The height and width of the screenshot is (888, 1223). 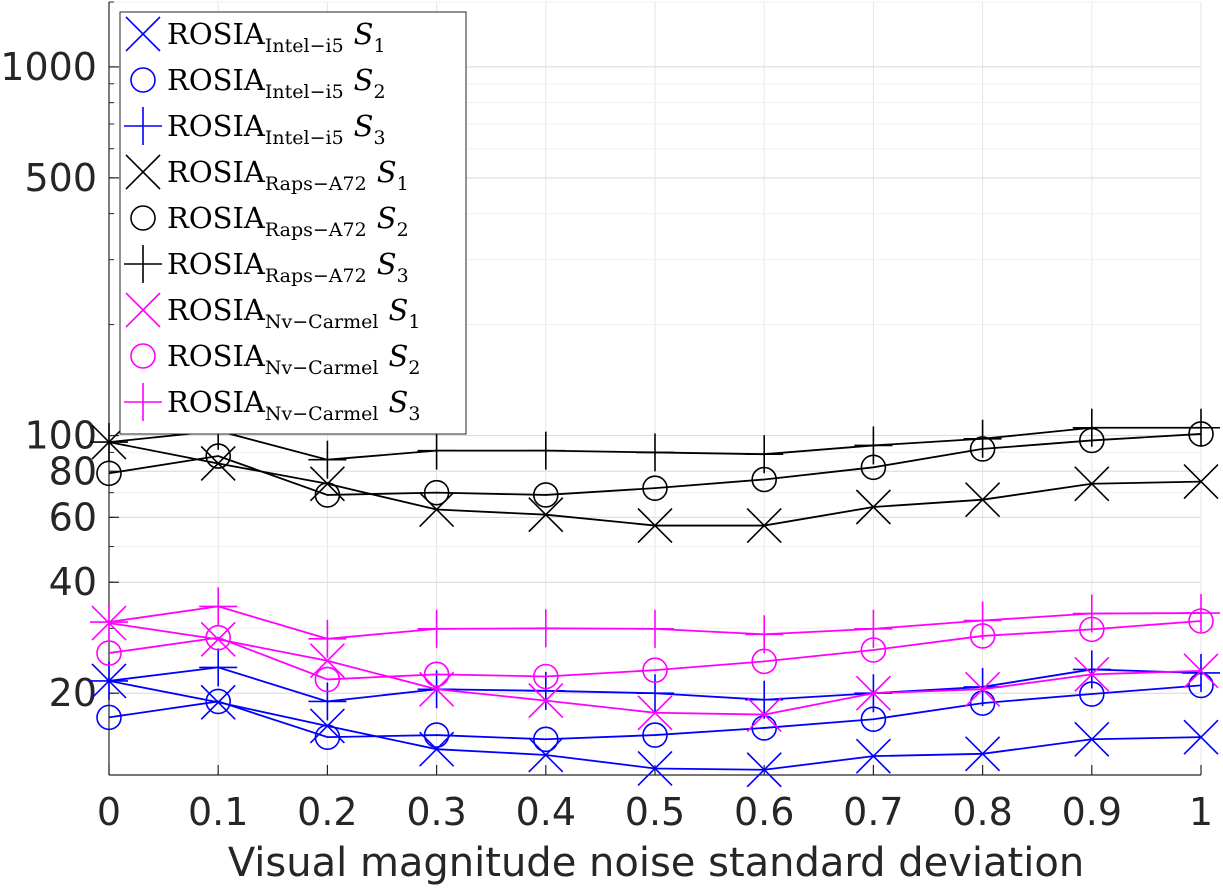 I want to click on legend-item: ROSIARaps−A72 S2, so click(x=269, y=221).